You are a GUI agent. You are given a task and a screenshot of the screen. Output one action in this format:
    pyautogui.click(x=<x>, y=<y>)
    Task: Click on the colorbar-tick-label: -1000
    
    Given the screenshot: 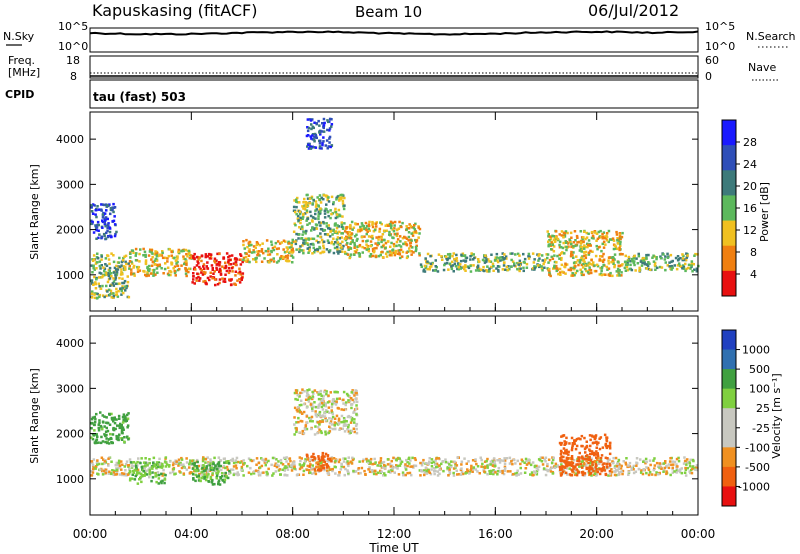 What is the action you would take?
    pyautogui.click(x=754, y=486)
    